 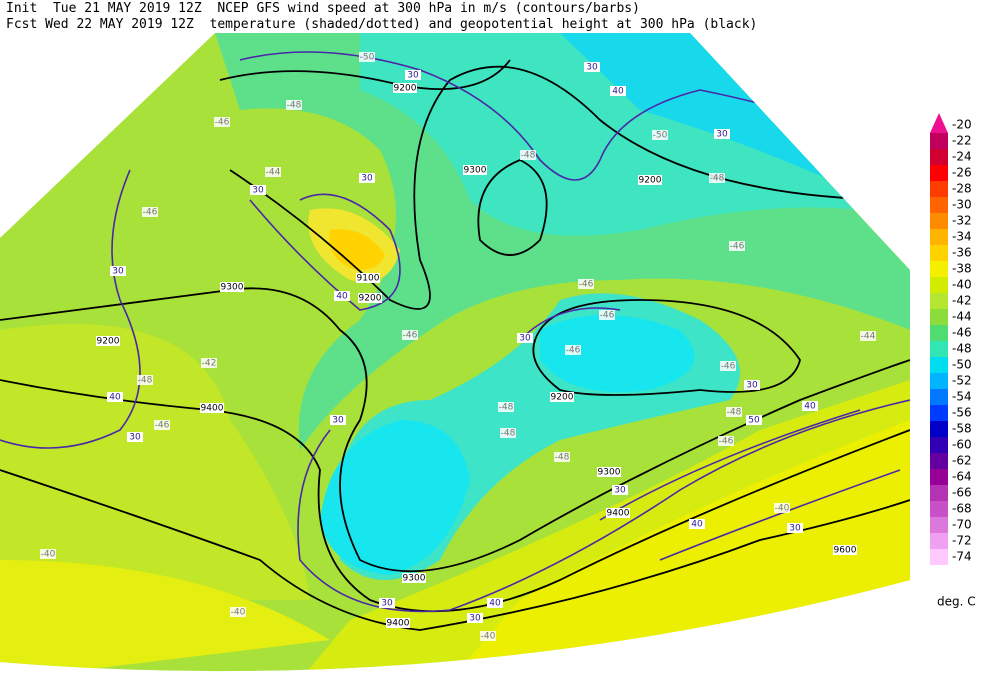 What do you see at coordinates (962, 477) in the screenshot?
I see `colorbar-label: -64` at bounding box center [962, 477].